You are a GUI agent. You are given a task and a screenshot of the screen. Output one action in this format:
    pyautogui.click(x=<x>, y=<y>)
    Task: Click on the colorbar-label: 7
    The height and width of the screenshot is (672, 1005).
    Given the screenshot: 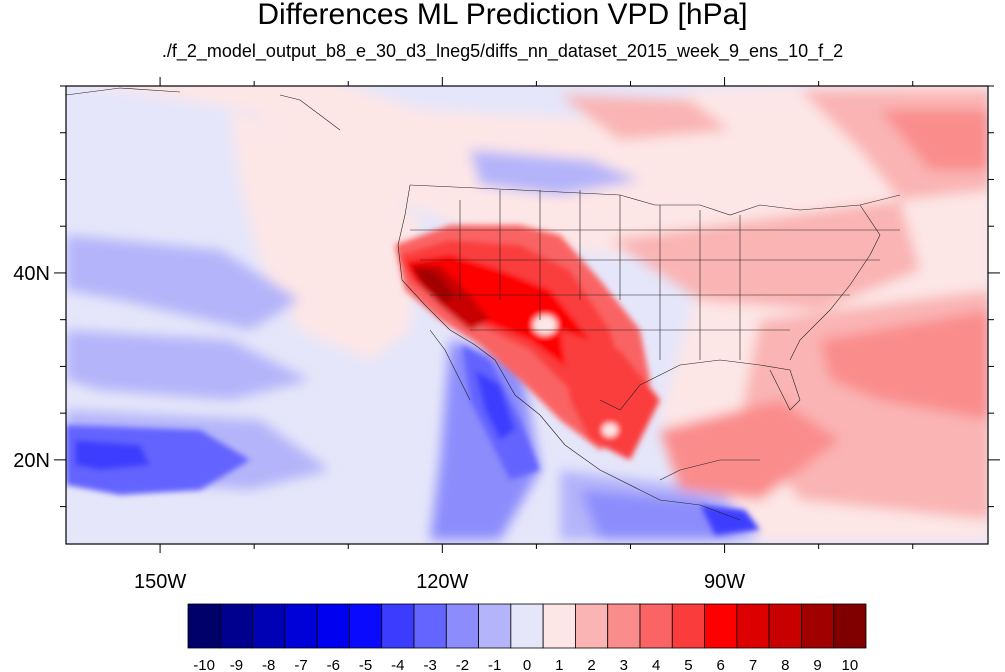 What is the action you would take?
    pyautogui.click(x=753, y=664)
    